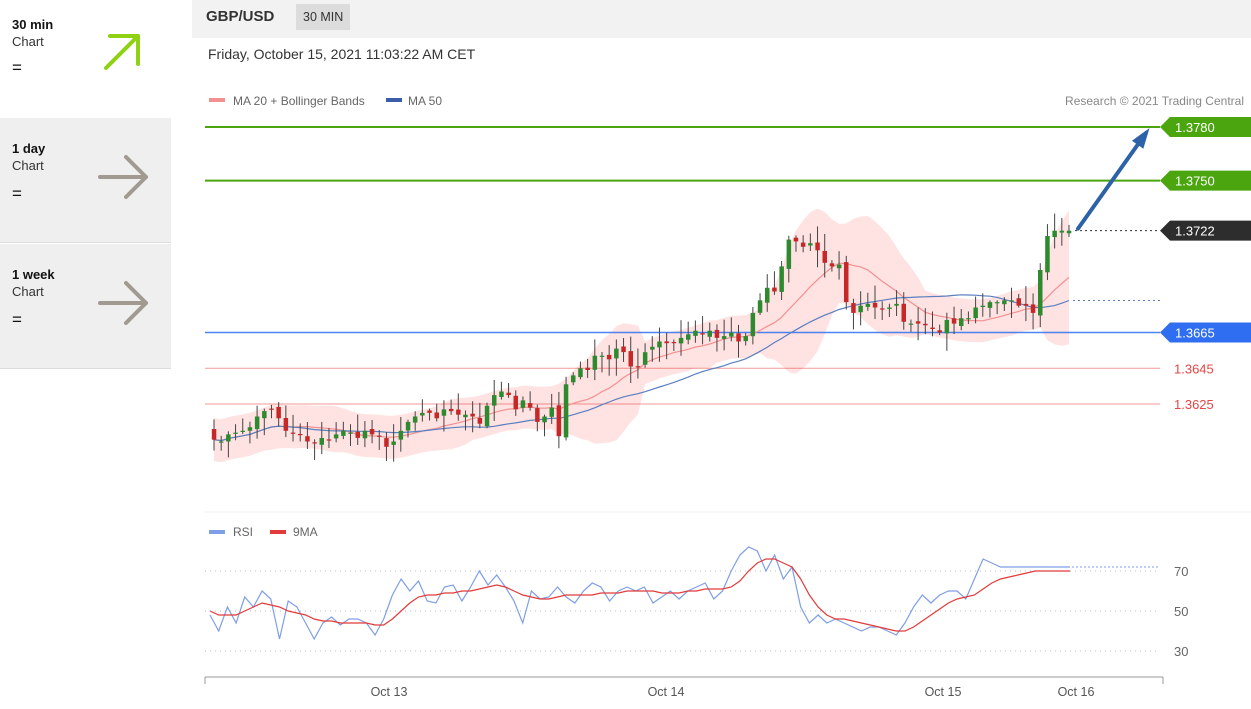  Describe the element at coordinates (305, 532) in the screenshot. I see `rsi-ma-legend-label: 9MA` at that location.